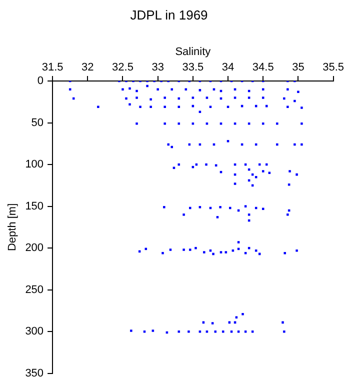 The height and width of the screenshot is (384, 346). What do you see at coordinates (158, 67) in the screenshot?
I see `x-tick-label: 33` at bounding box center [158, 67].